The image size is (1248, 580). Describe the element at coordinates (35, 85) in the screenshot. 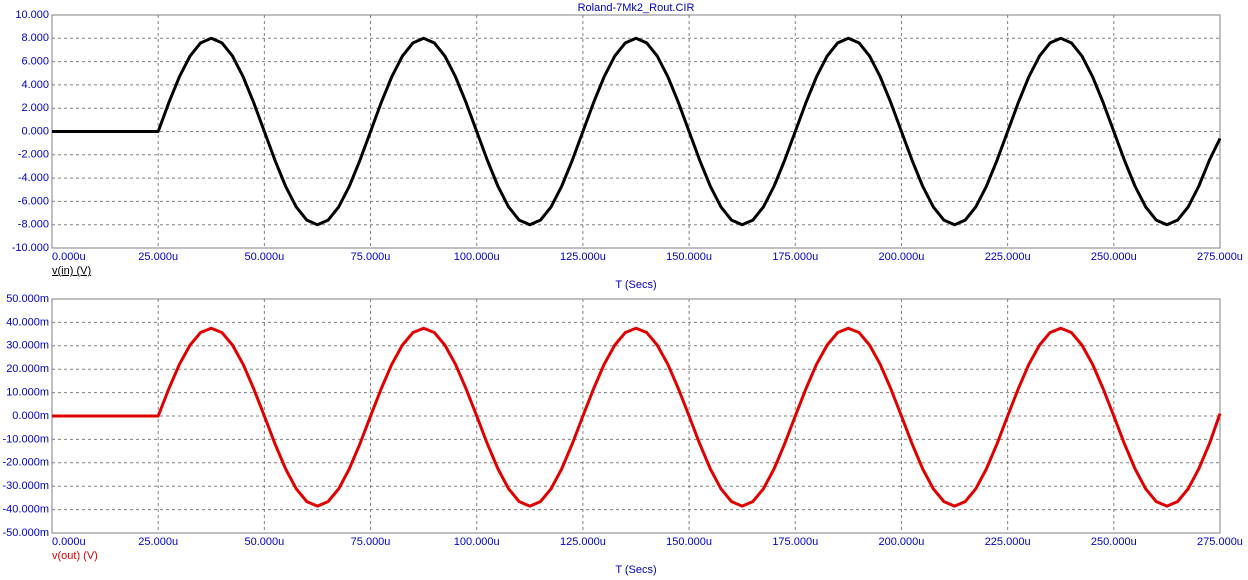

I see `y-tick-label: 4.000` at that location.